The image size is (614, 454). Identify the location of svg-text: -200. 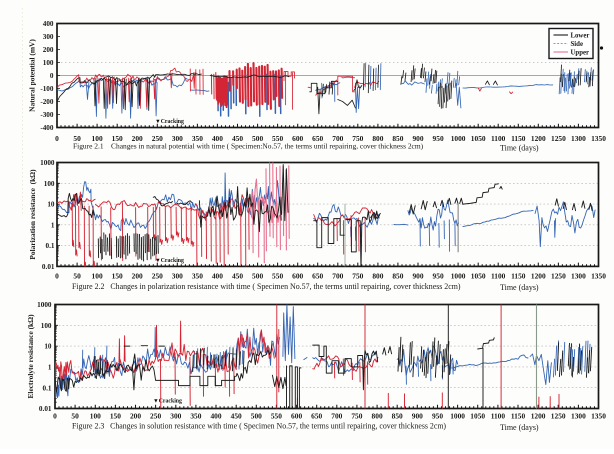
(47, 102).